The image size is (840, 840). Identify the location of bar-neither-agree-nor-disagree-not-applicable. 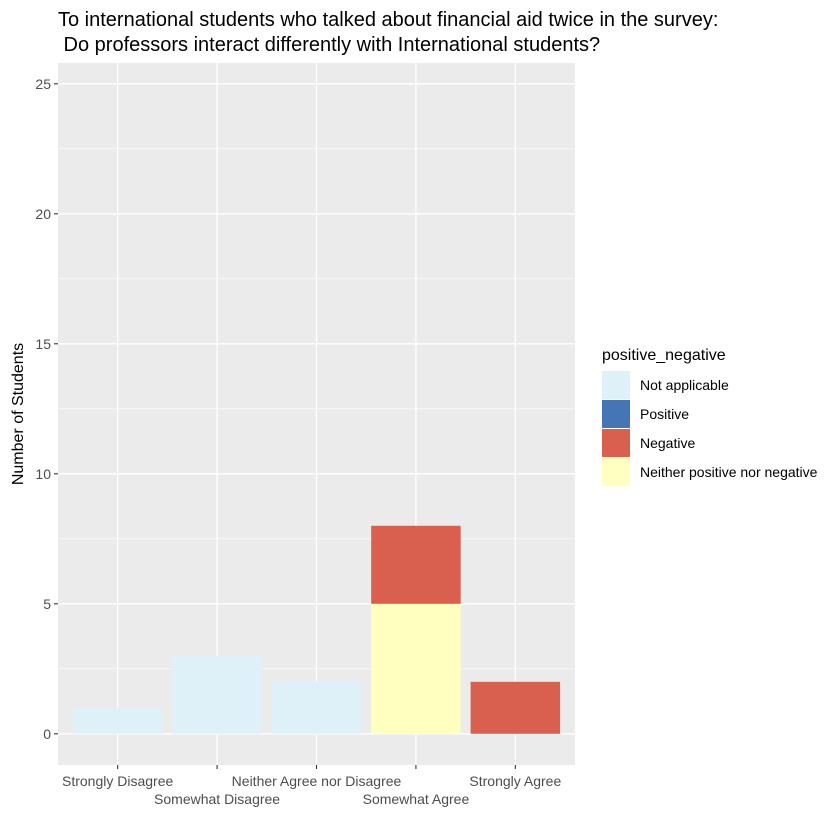
(316, 707).